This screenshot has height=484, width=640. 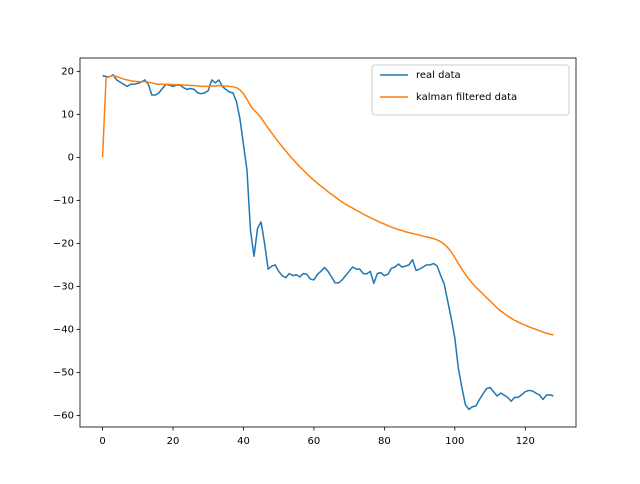 What do you see at coordinates (63, 286) in the screenshot?
I see `y-tick-label: −30` at bounding box center [63, 286].